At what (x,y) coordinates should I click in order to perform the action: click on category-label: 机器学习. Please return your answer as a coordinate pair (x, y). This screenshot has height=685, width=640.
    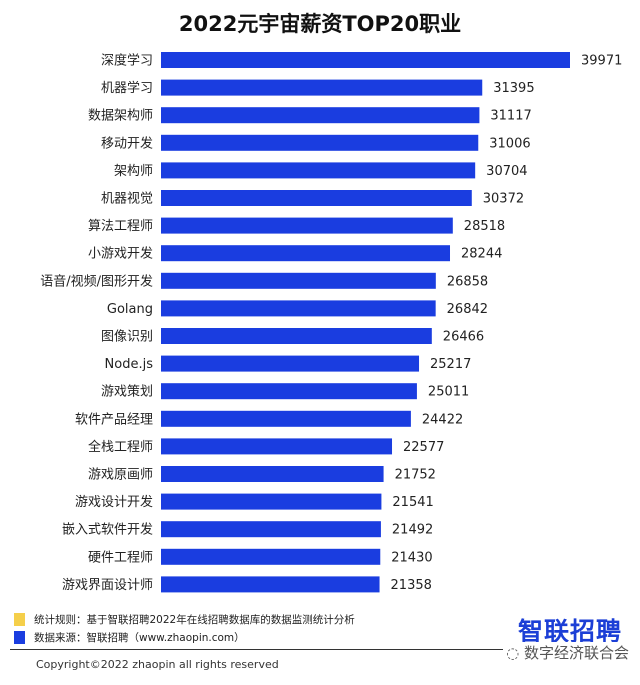
    Looking at the image, I should click on (127, 88).